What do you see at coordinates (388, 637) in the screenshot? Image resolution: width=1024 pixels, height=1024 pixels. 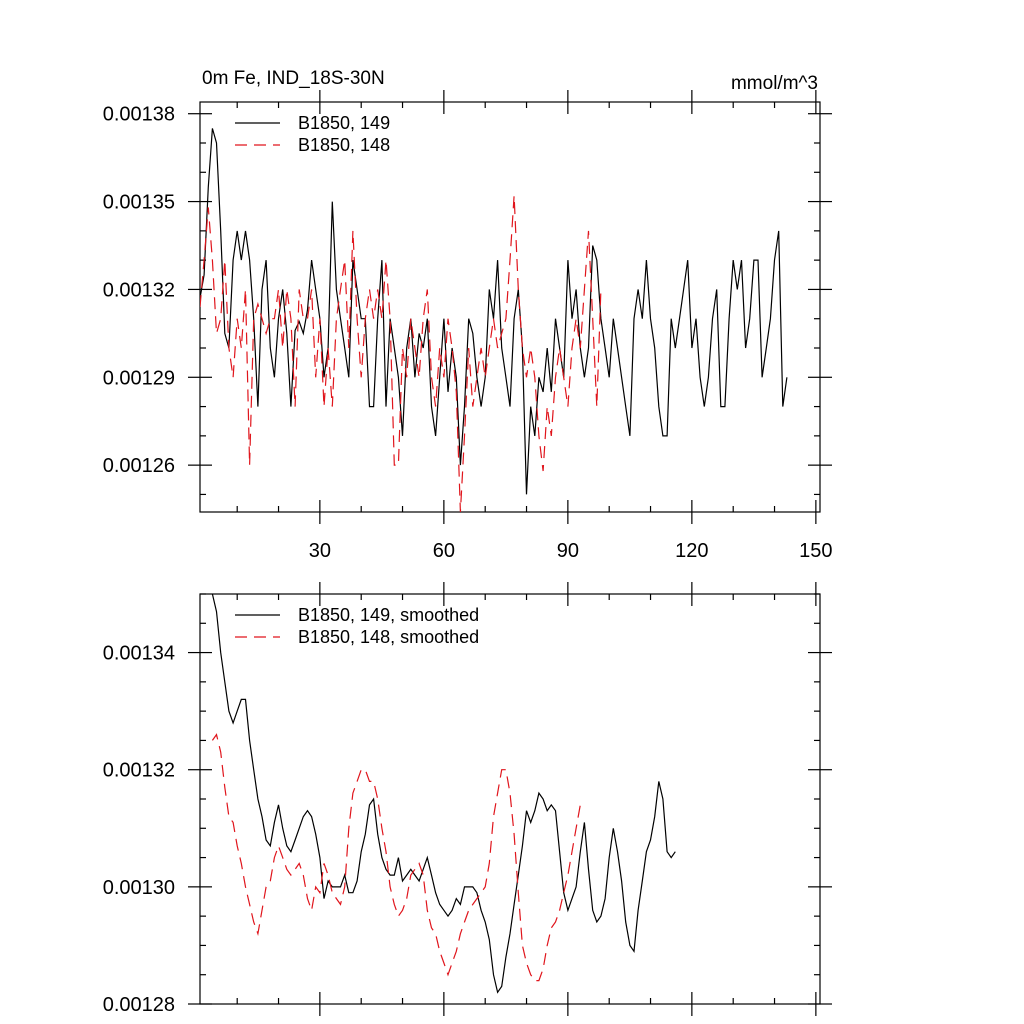 I see `legend-label: B1850, 148, smoothed` at bounding box center [388, 637].